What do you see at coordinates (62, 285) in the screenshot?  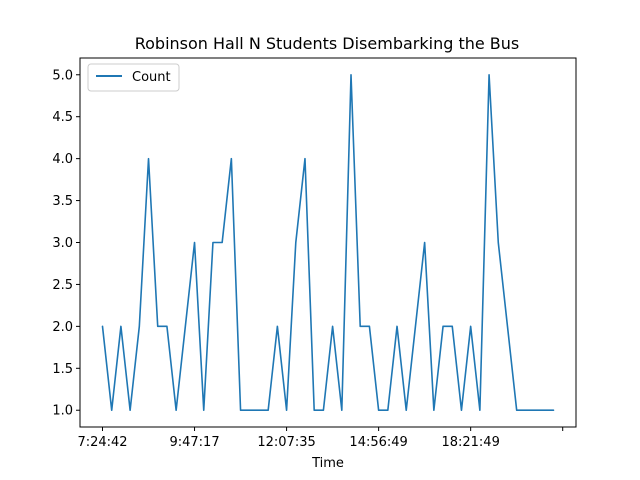 I see `y-tick-label: 2.5` at bounding box center [62, 285].